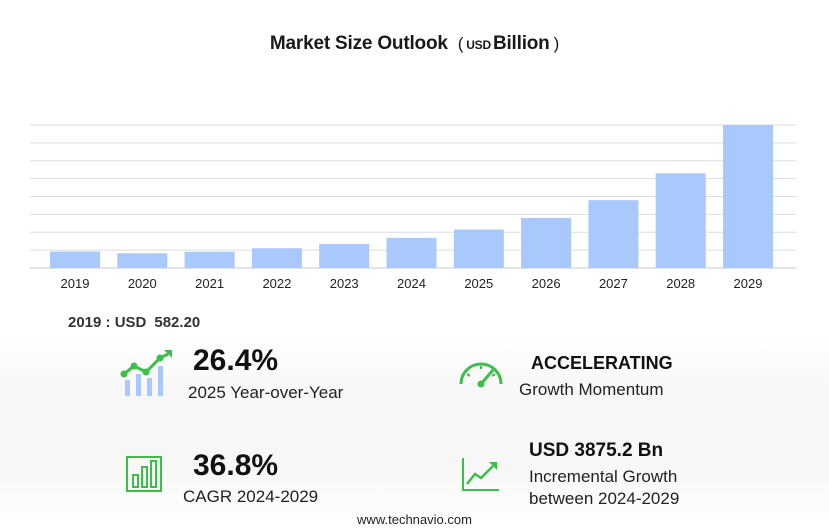 The image size is (829, 532). I want to click on bar-2028, so click(680, 220).